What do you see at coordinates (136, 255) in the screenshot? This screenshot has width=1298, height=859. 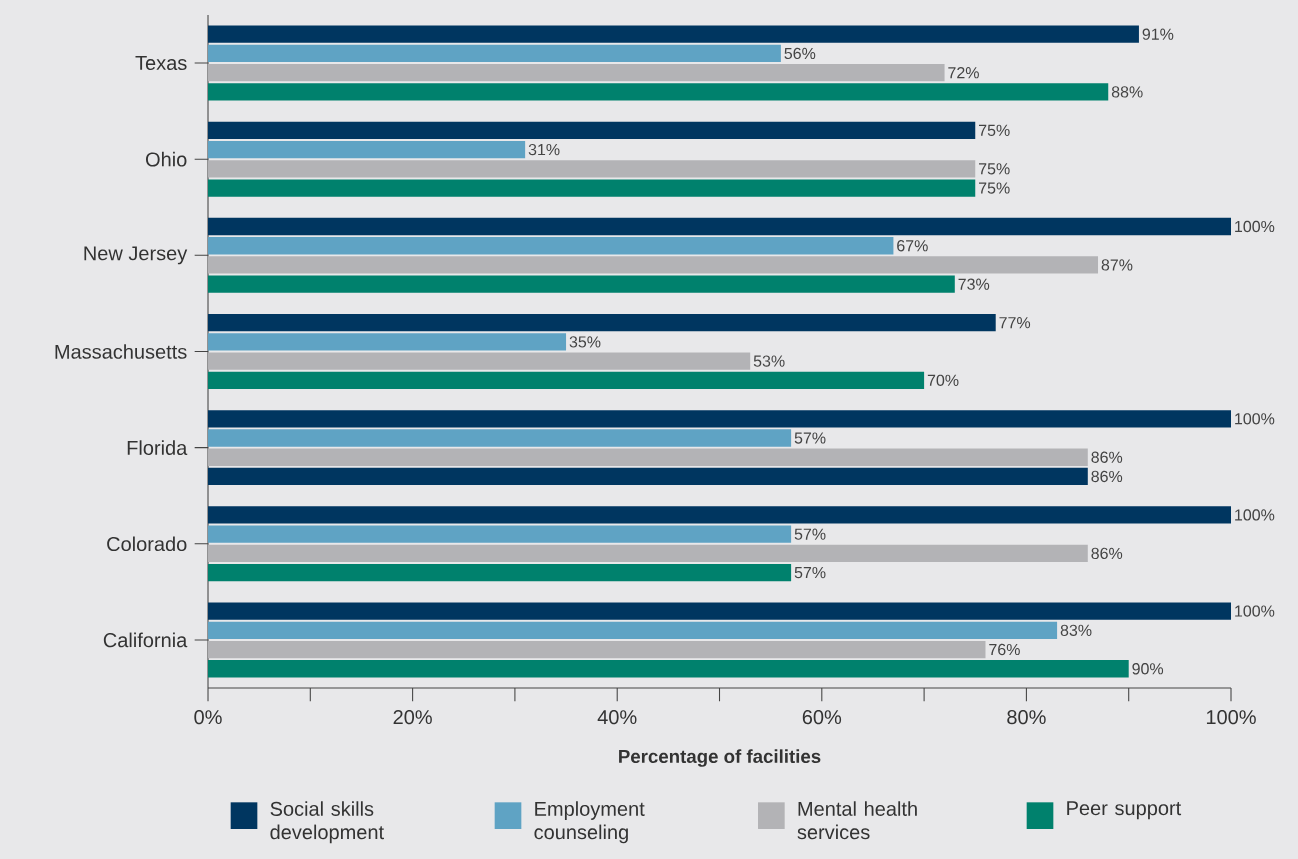 I see `y-tick-label: New Jersey` at bounding box center [136, 255].